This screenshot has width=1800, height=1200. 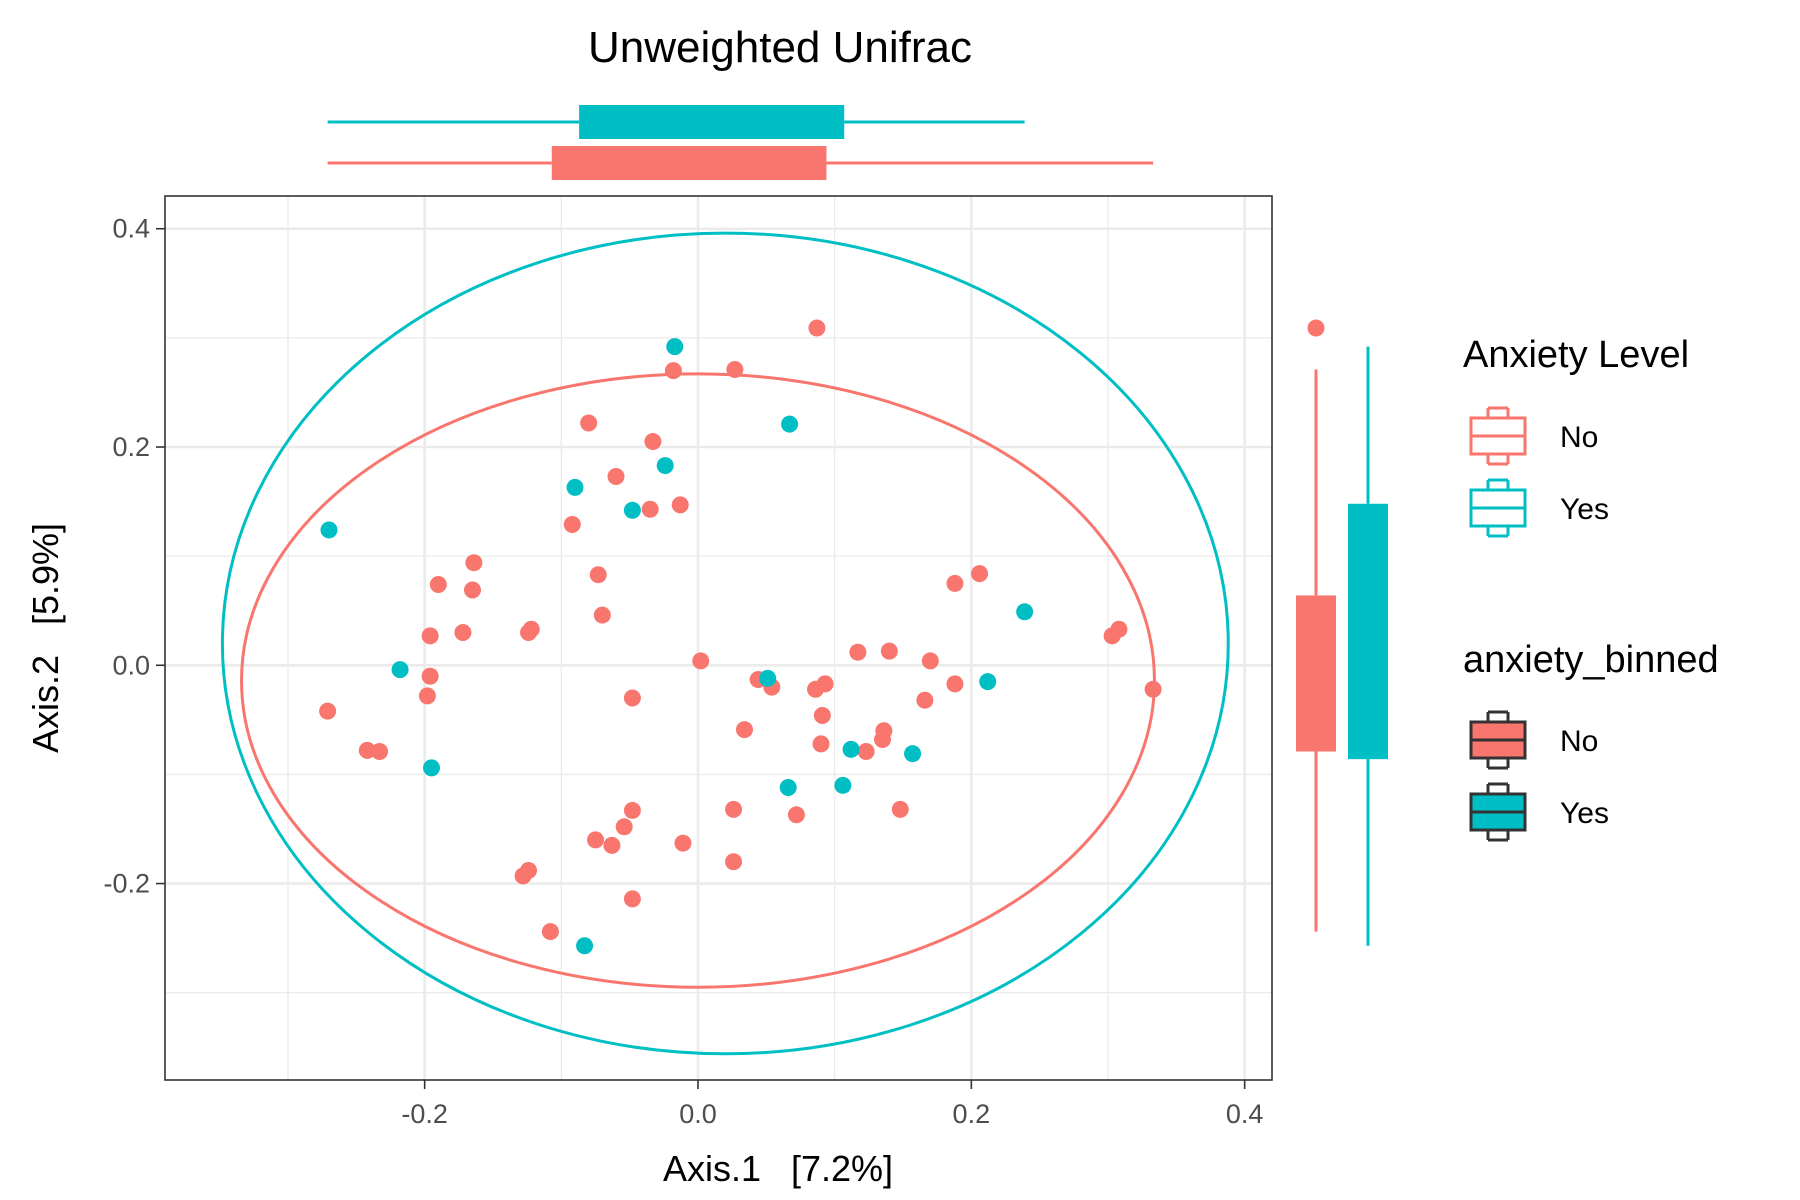 I want to click on y-tick-label: -0.2, so click(x=126, y=884).